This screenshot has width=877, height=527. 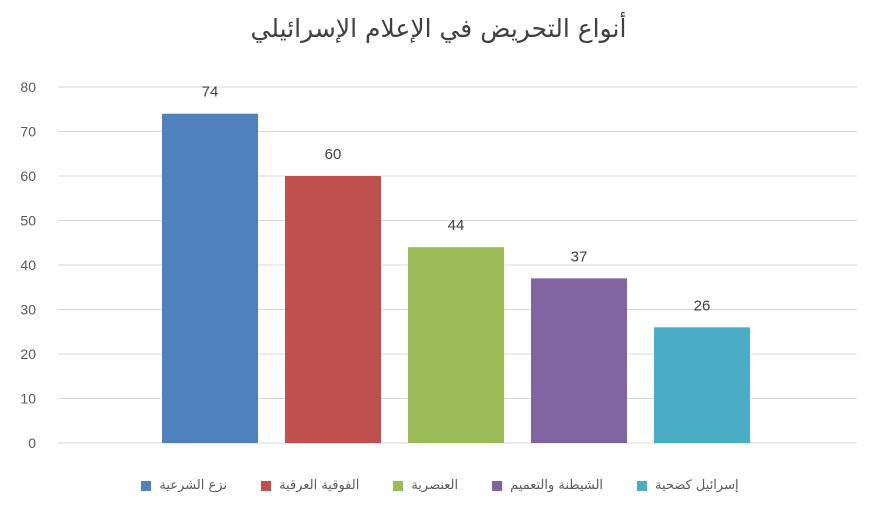 I want to click on data-label: 74, so click(x=210, y=92).